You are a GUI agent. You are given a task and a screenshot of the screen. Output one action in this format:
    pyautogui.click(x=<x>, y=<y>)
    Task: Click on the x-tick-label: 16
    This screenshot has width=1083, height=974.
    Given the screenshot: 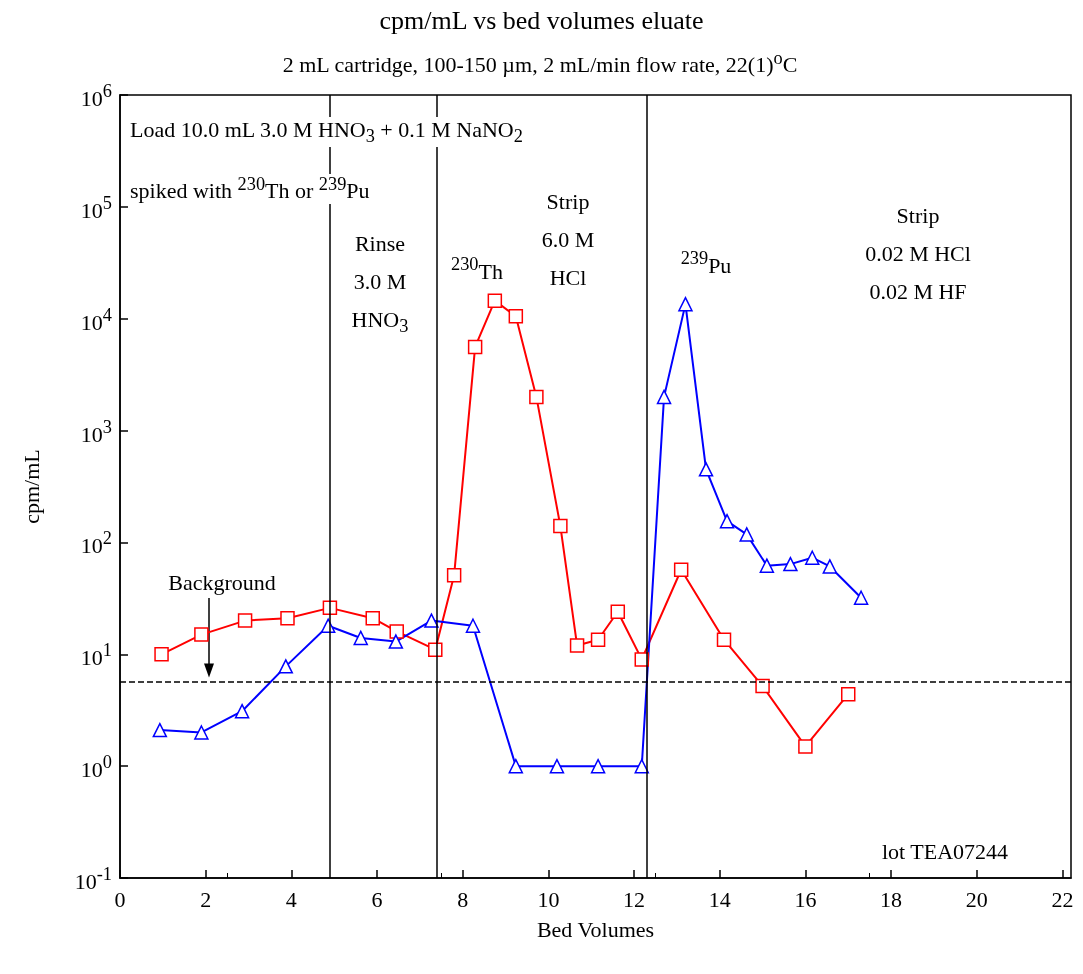 What is the action you would take?
    pyautogui.click(x=805, y=899)
    